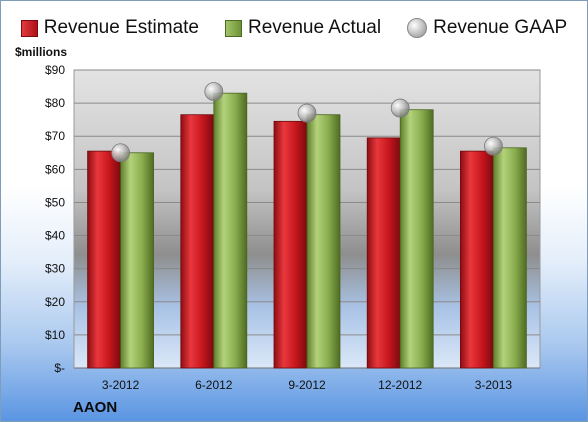  What do you see at coordinates (59, 368) in the screenshot?
I see `y-tick-label: $-` at bounding box center [59, 368].